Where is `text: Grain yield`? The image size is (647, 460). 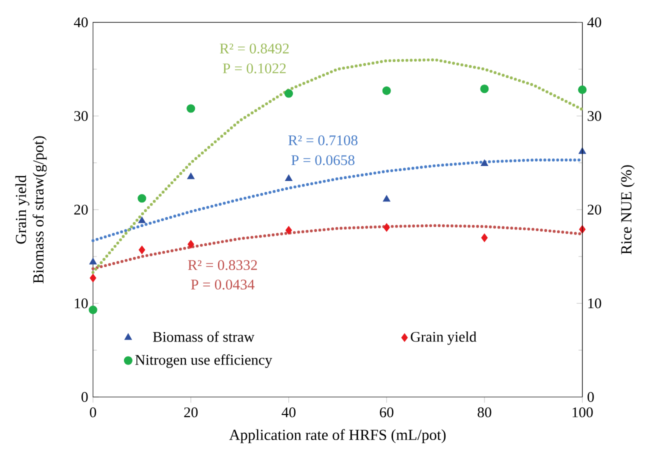 text: Grain yield is located at coordinates (22, 209).